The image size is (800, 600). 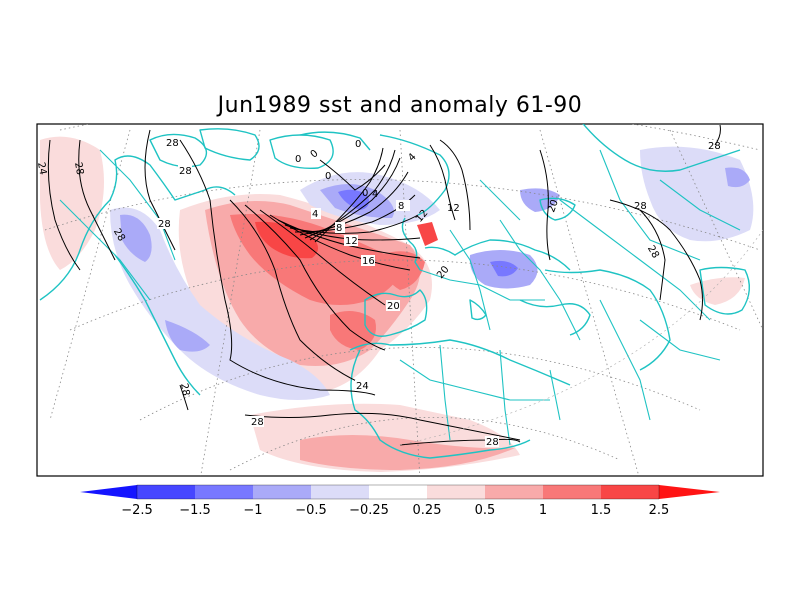 I want to click on colorbar-low-arrow, so click(x=108, y=492).